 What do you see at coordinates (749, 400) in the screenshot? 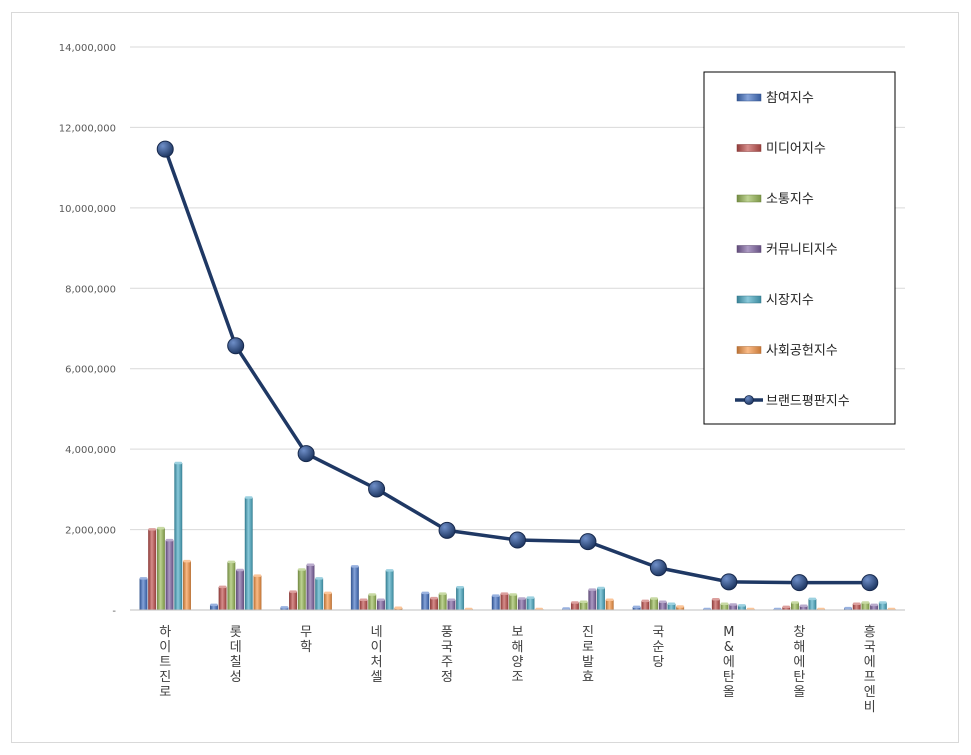
I see `legend-swatch-marker` at bounding box center [749, 400].